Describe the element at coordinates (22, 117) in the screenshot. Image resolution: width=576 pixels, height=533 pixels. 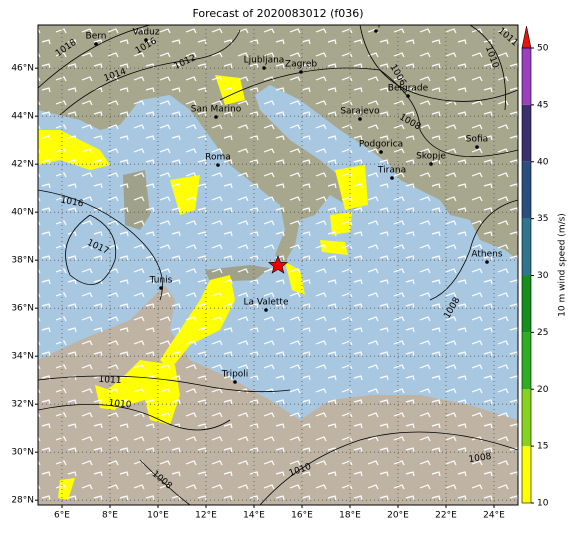
I see `y-tick-label: 44°N` at that location.